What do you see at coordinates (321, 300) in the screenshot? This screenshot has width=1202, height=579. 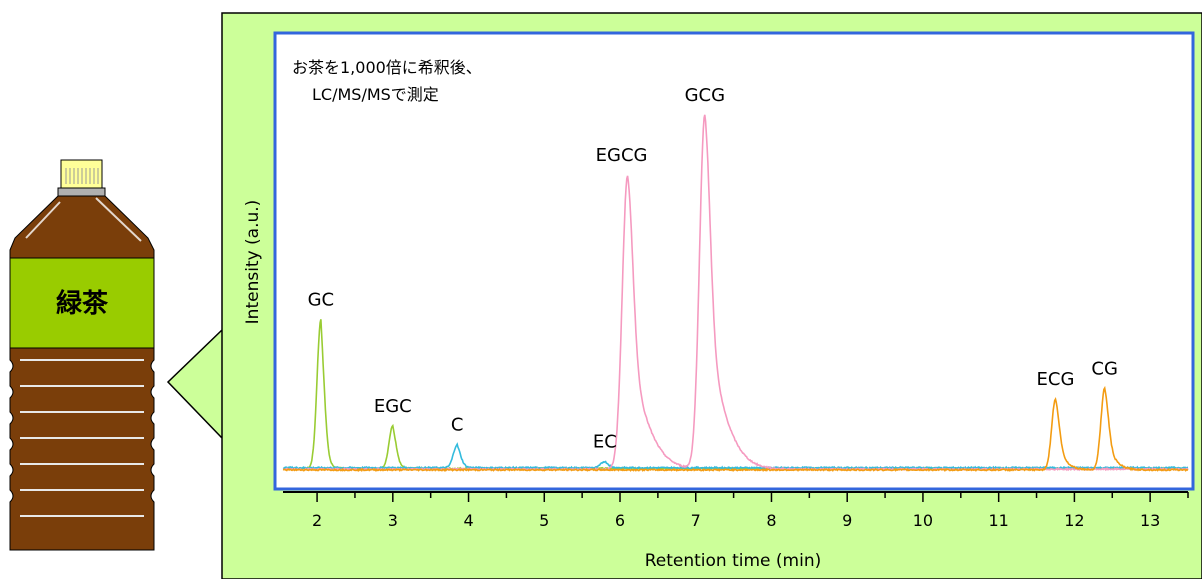 I see `peak-label-gc: GC` at bounding box center [321, 300].